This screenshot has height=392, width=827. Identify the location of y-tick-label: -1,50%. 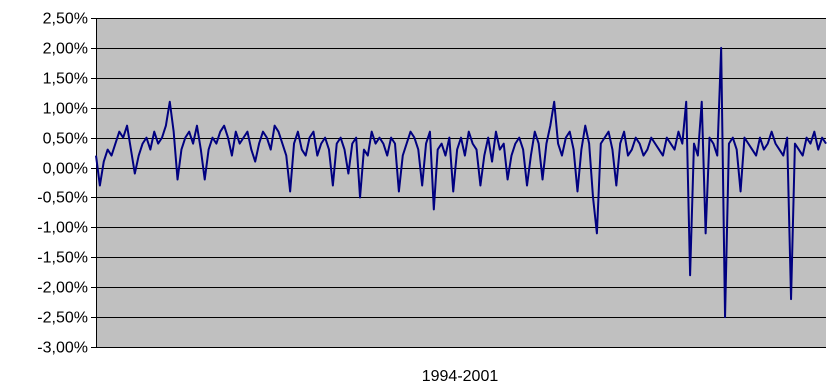
(62, 258).